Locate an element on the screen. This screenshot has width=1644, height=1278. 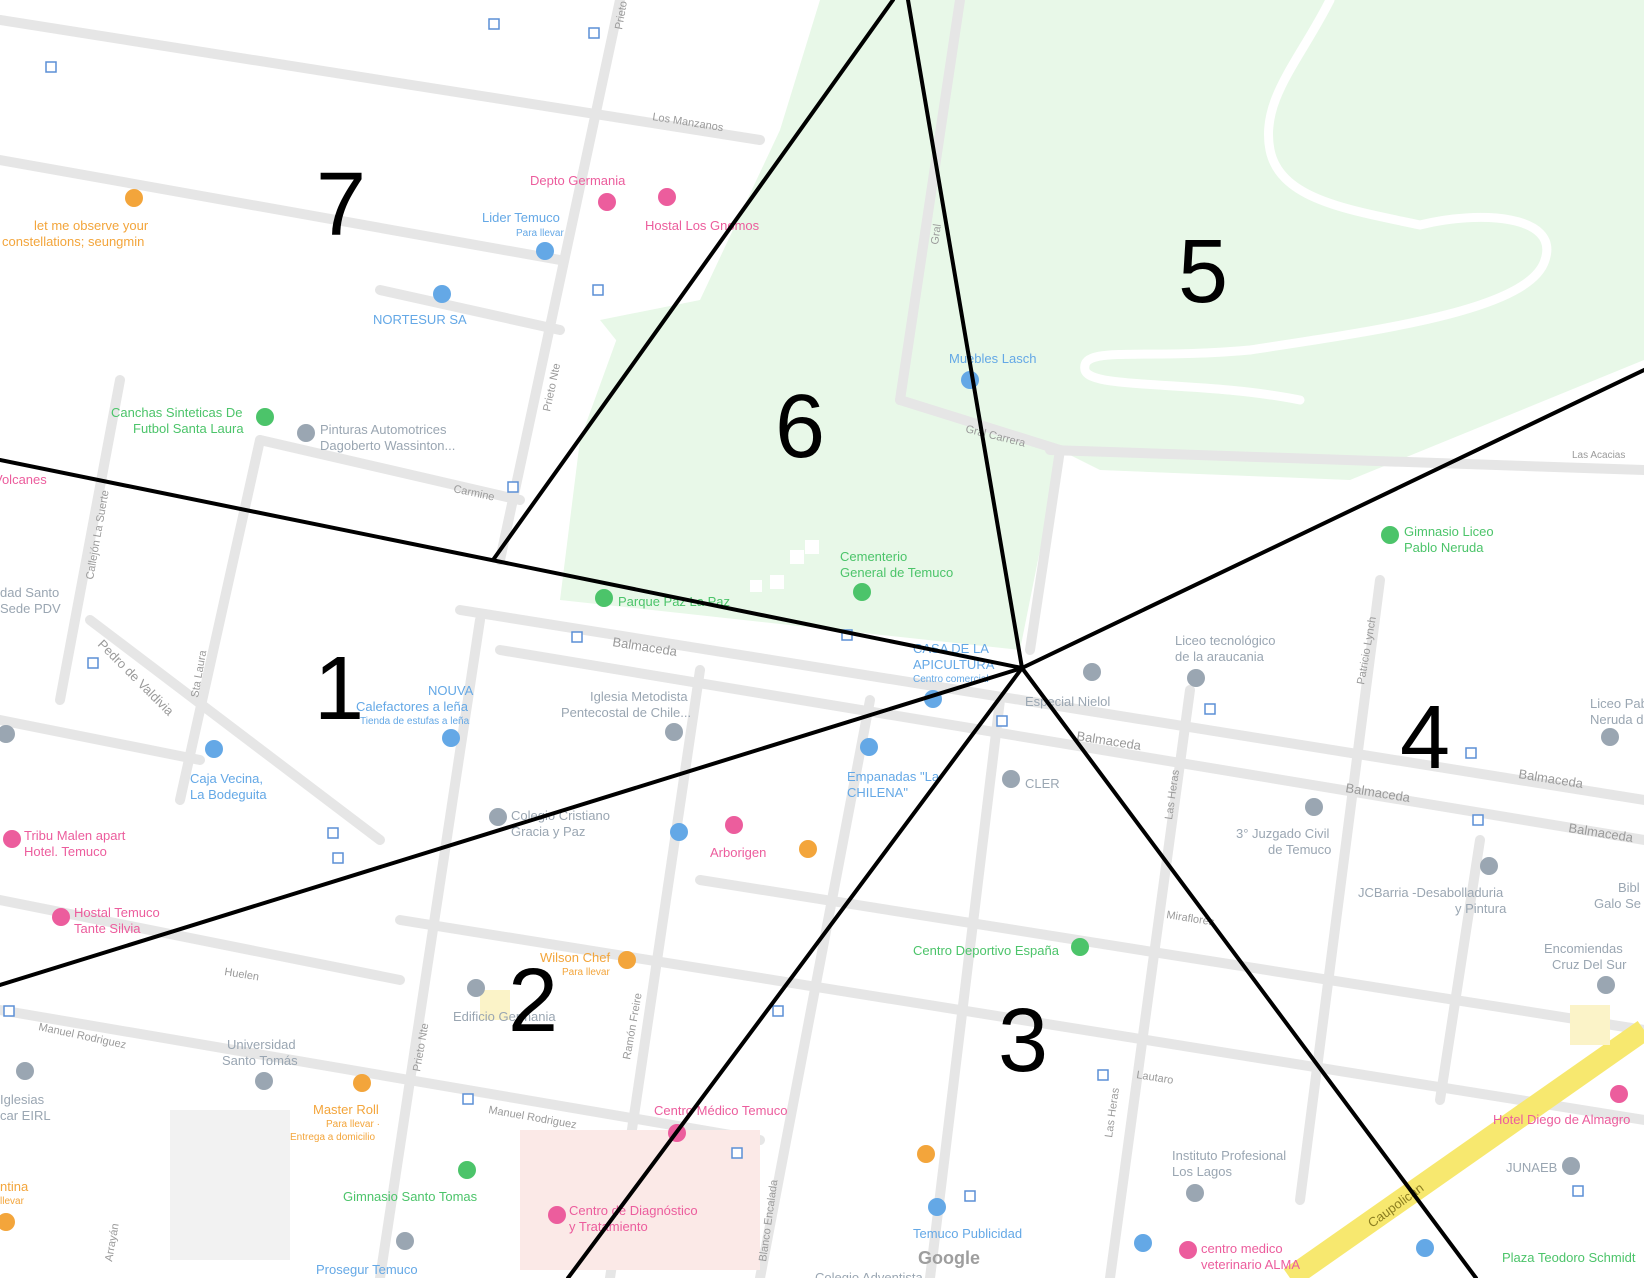
poi-caja-vecina-line1: Caja Vecina, is located at coordinates (226, 778).